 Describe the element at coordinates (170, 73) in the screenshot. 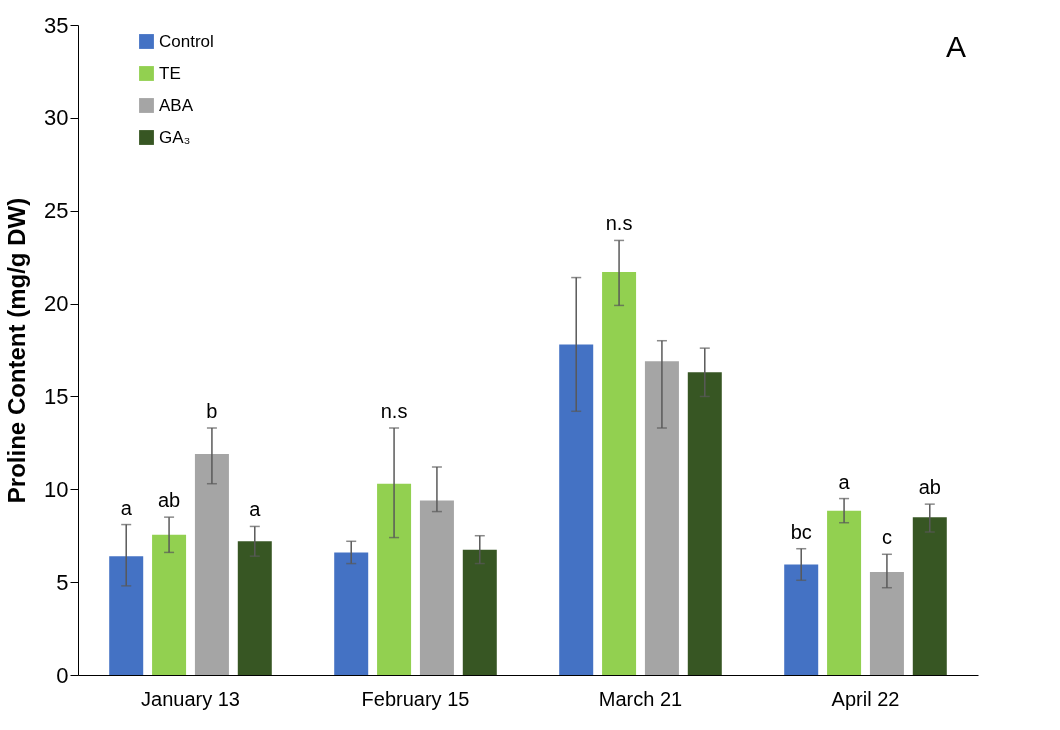

I see `legend-label: TE` at that location.